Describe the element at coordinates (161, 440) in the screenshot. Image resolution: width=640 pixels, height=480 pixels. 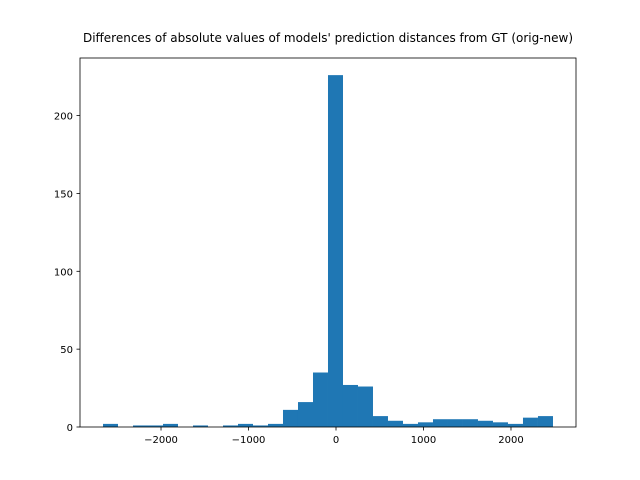
I see `x-tick-label: −2000` at that location.